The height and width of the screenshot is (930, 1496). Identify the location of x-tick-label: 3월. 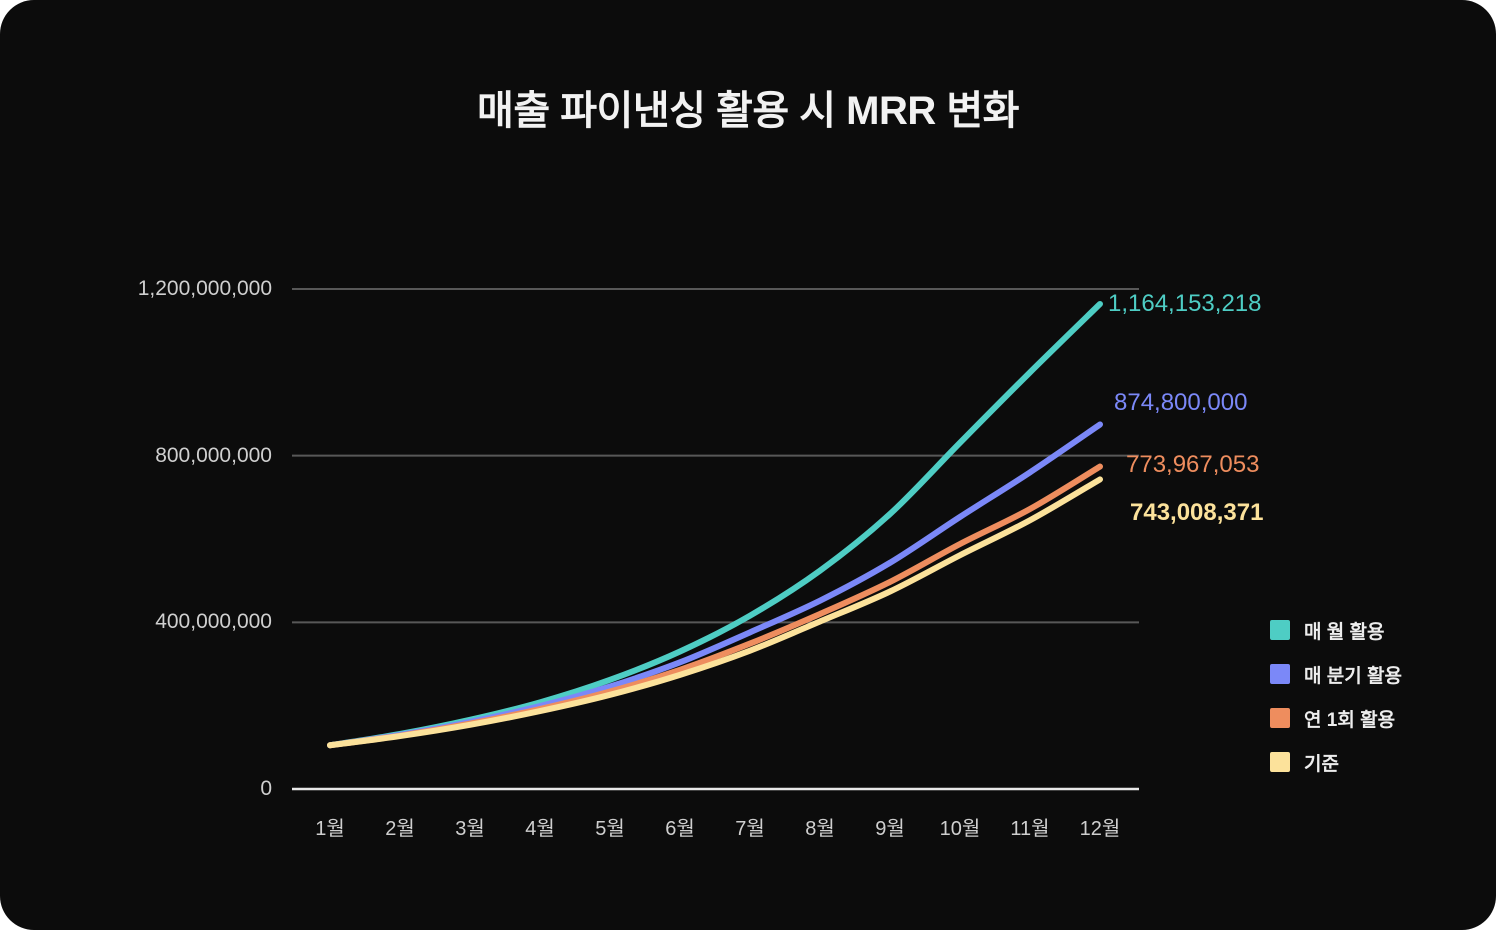
(470, 829).